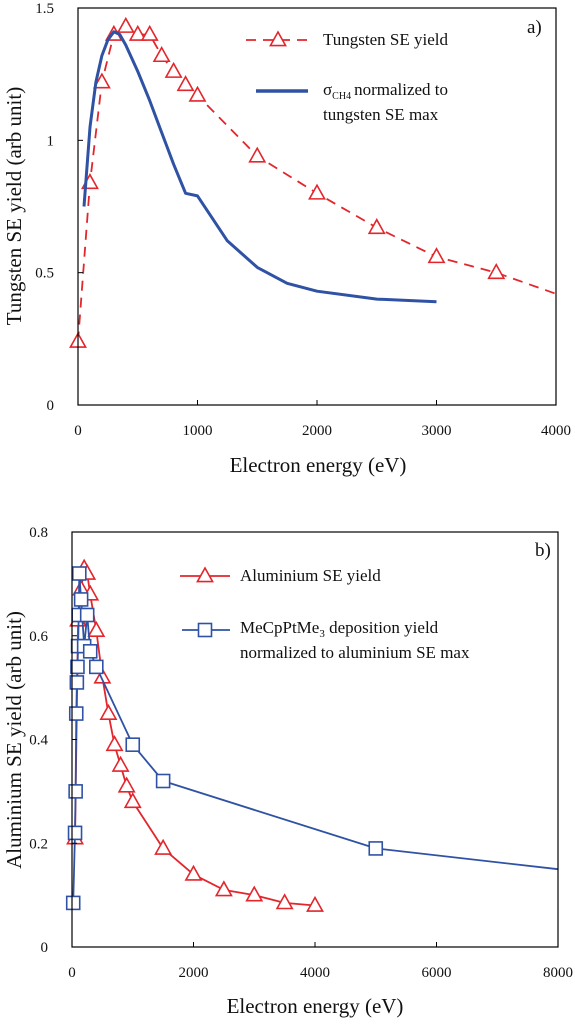 This screenshot has width=575, height=1024. What do you see at coordinates (78, 431) in the screenshot?
I see `panel-a-x-tick-label-0: 0` at bounding box center [78, 431].